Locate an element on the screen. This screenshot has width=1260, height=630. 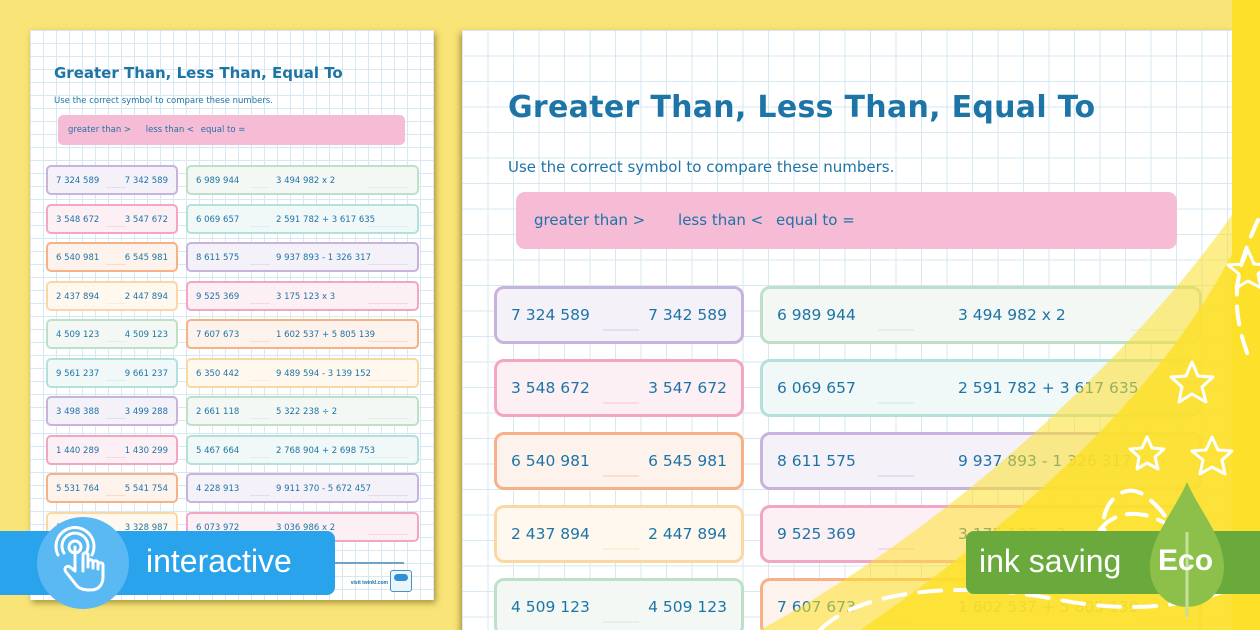
value-b: 1 602 537 + 5 805 139 is located at coordinates (326, 335).